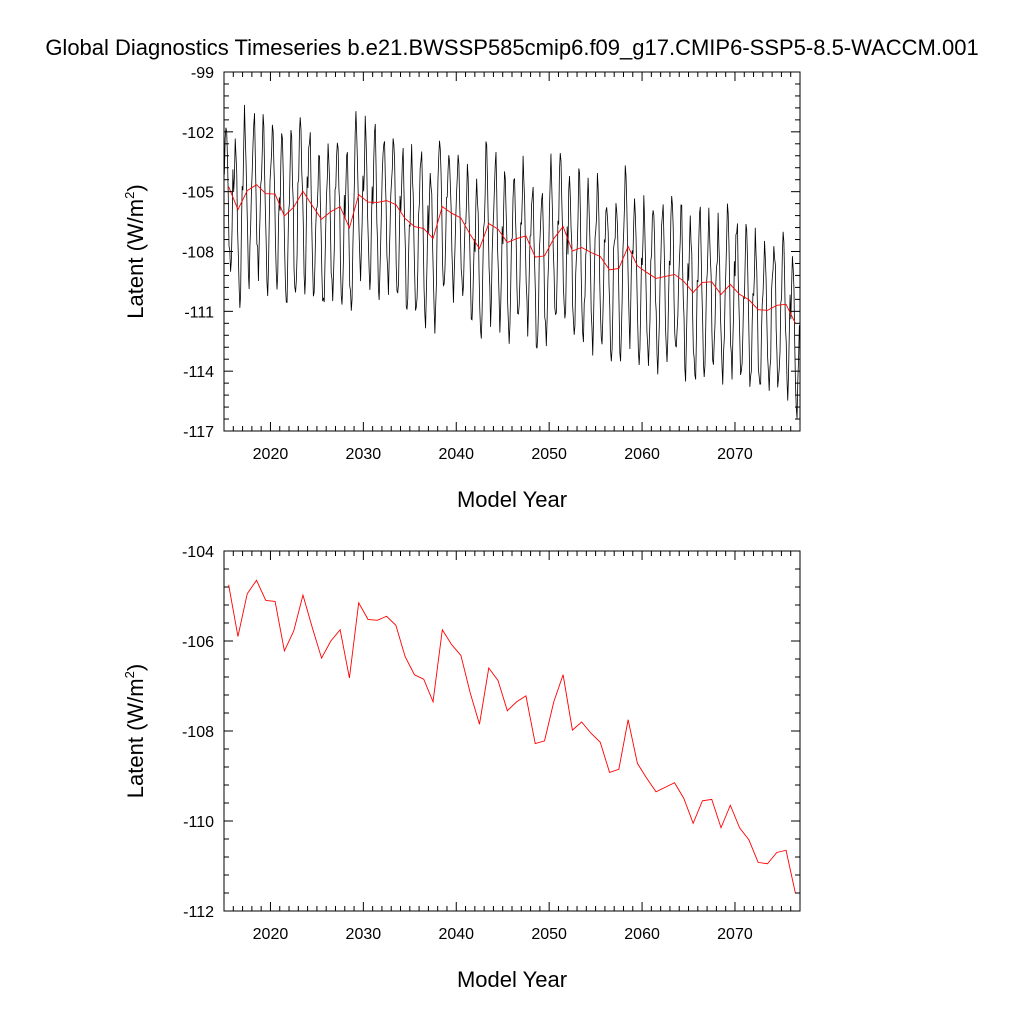 This screenshot has width=1024, height=1024. I want to click on top-x-tick-label: 2020, so click(271, 454).